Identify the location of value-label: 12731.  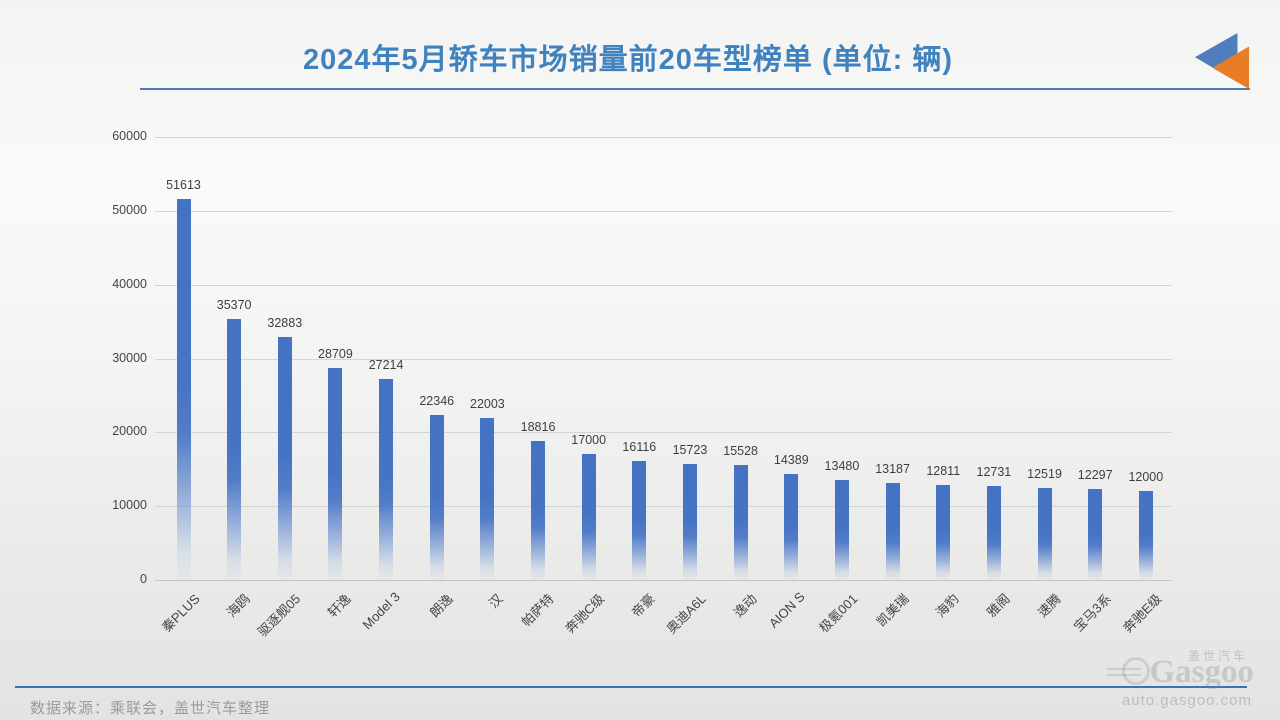
(994, 472).